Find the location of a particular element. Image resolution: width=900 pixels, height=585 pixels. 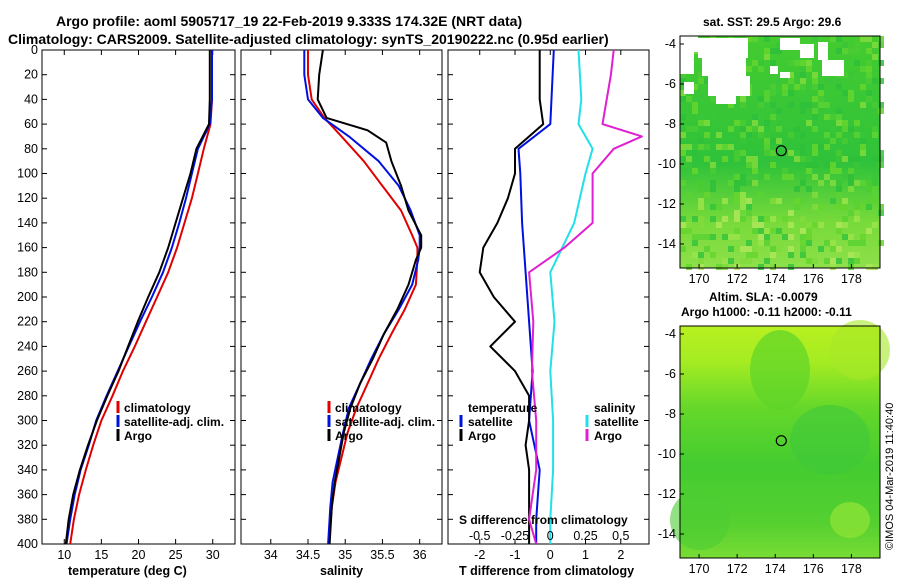

imos-credit: ©IMOS 04-Mar-2019 11:40:40 is located at coordinates (890, 476).